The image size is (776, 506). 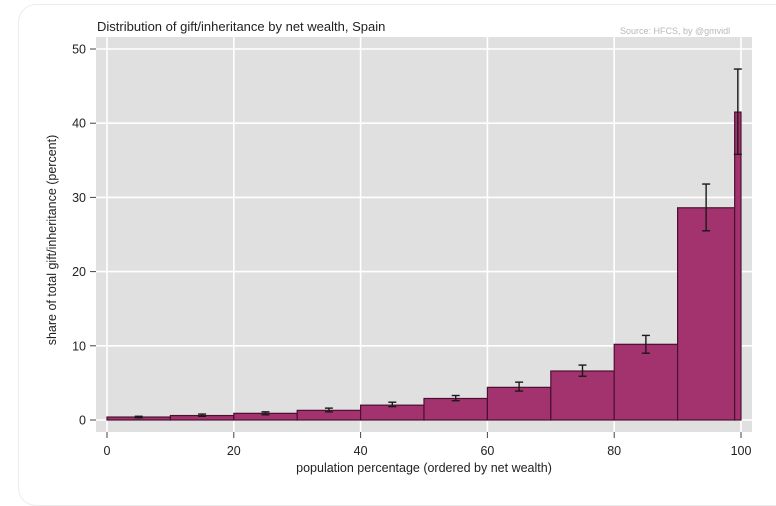 I want to click on x-tick-label: 80, so click(x=614, y=451).